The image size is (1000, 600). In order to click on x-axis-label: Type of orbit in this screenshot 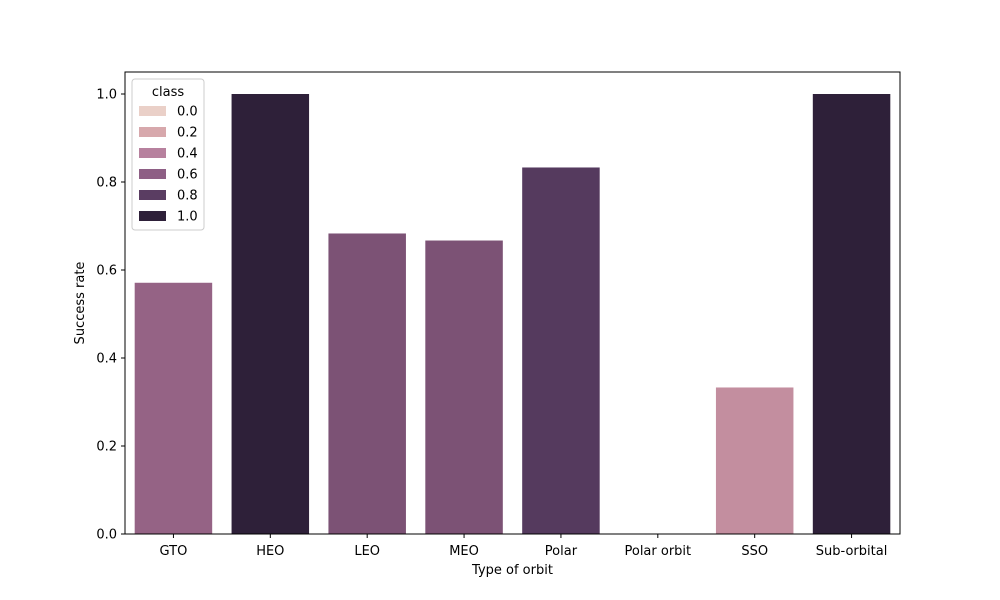, I will do `click(512, 570)`.